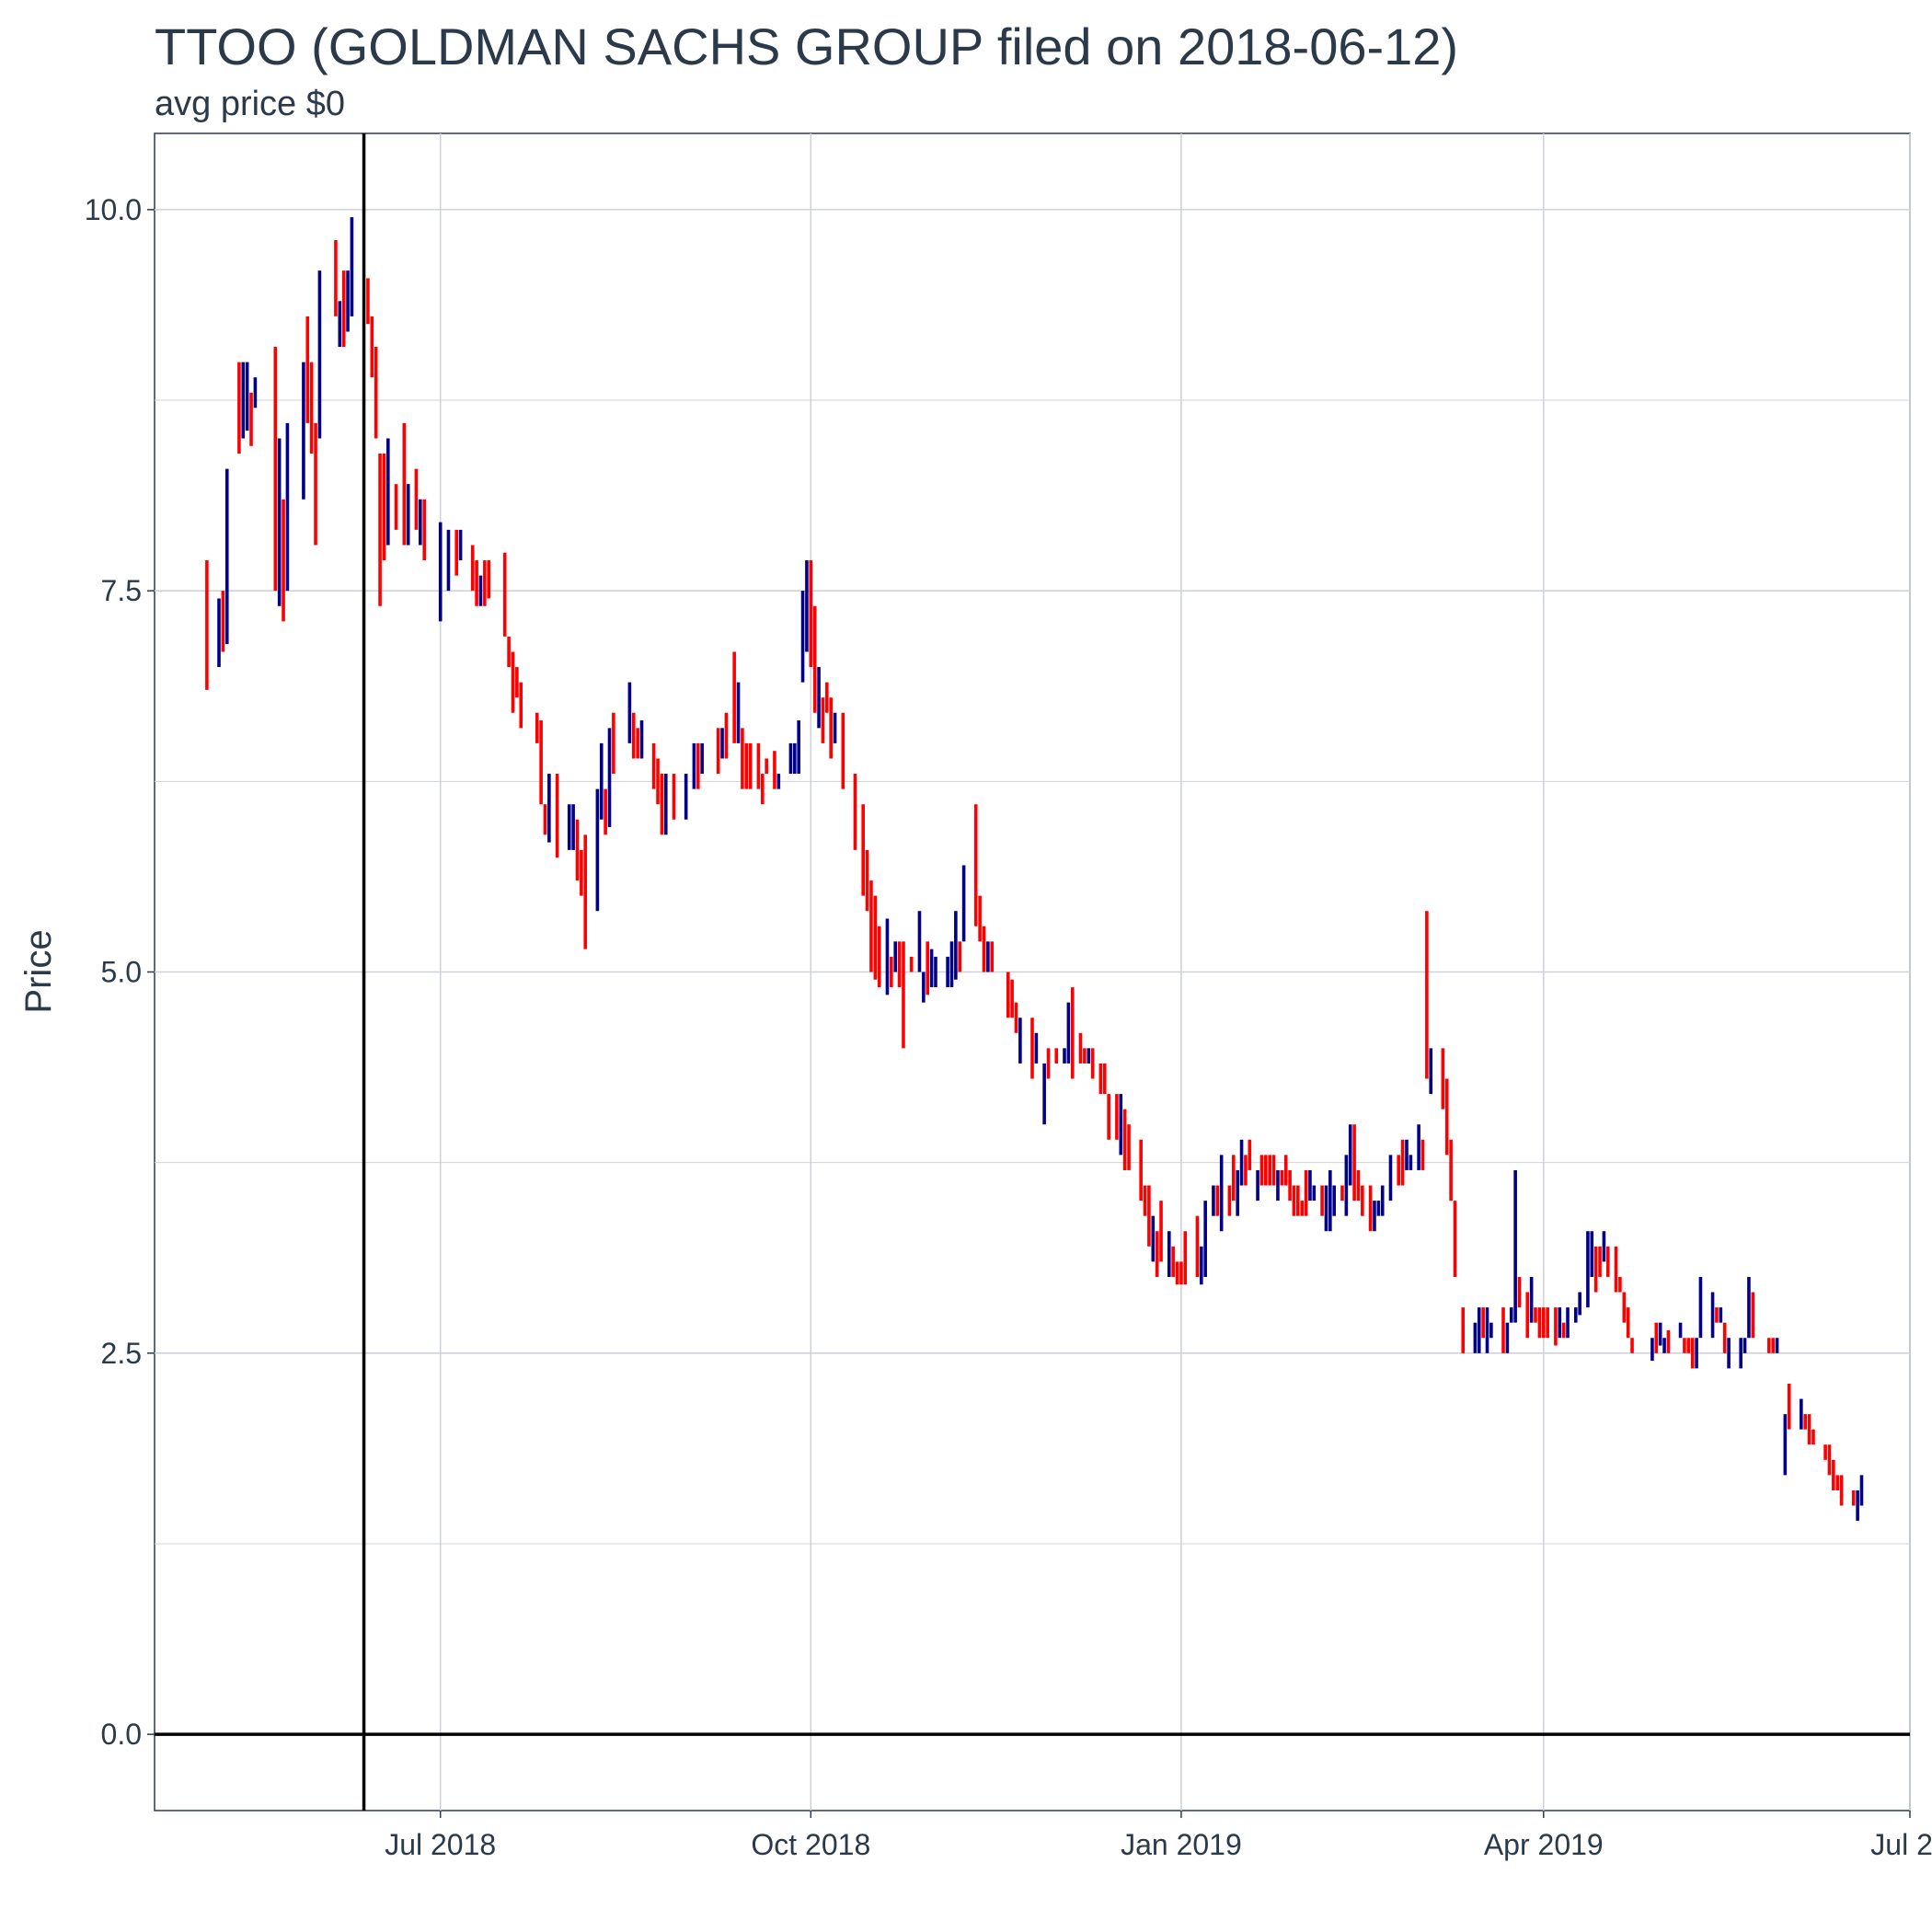 The image size is (1932, 1932). Describe the element at coordinates (1181, 1844) in the screenshot. I see `x-tick-label: Jan 2019` at that location.